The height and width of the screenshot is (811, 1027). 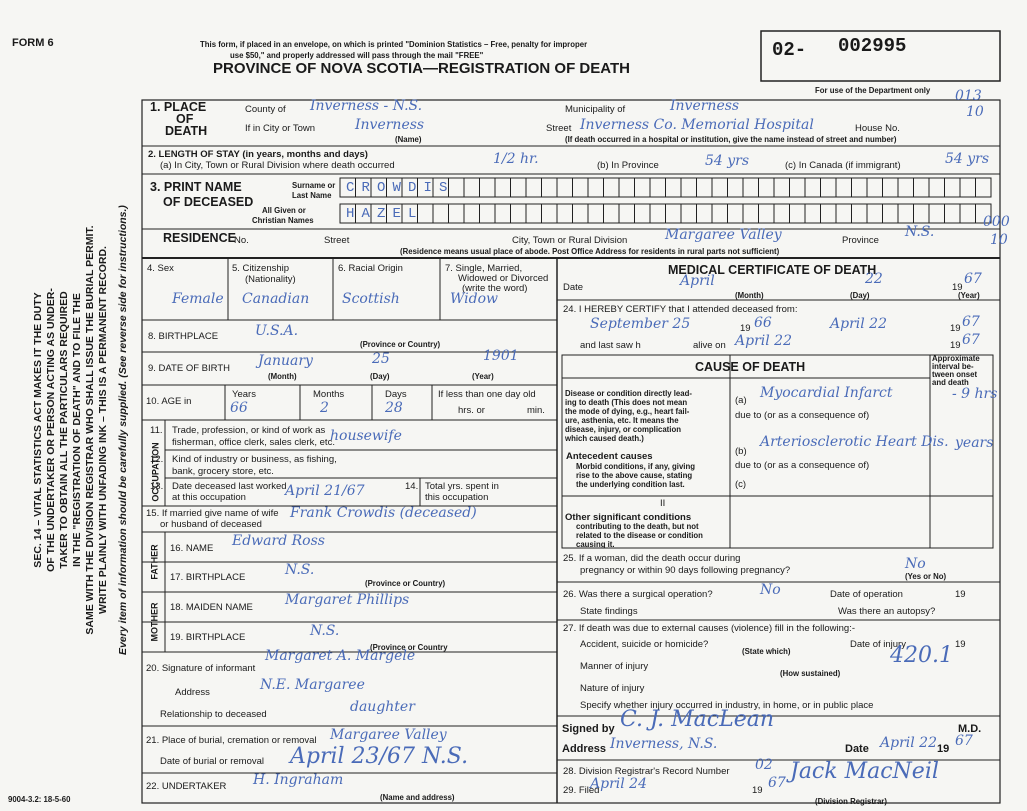 What do you see at coordinates (503, 278) in the screenshot?
I see `status-label-2: Widowed or Divorced` at bounding box center [503, 278].